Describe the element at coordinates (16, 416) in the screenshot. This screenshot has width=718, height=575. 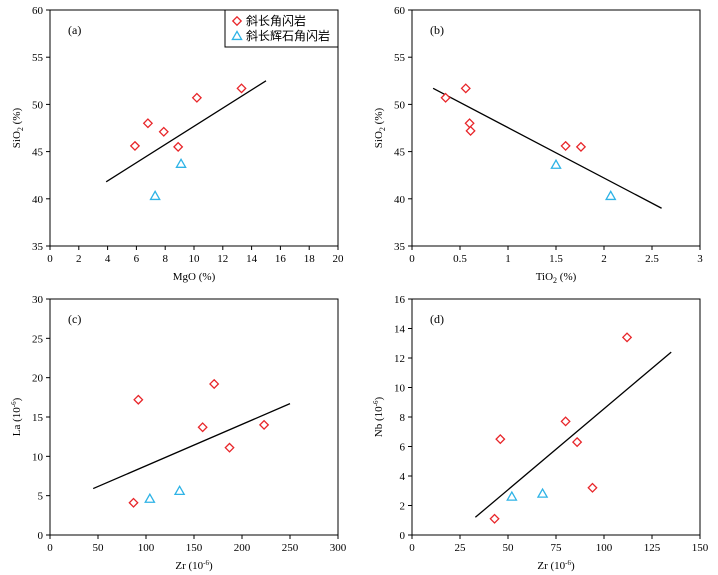
I see `y-axis-label: La (10-6)` at that location.